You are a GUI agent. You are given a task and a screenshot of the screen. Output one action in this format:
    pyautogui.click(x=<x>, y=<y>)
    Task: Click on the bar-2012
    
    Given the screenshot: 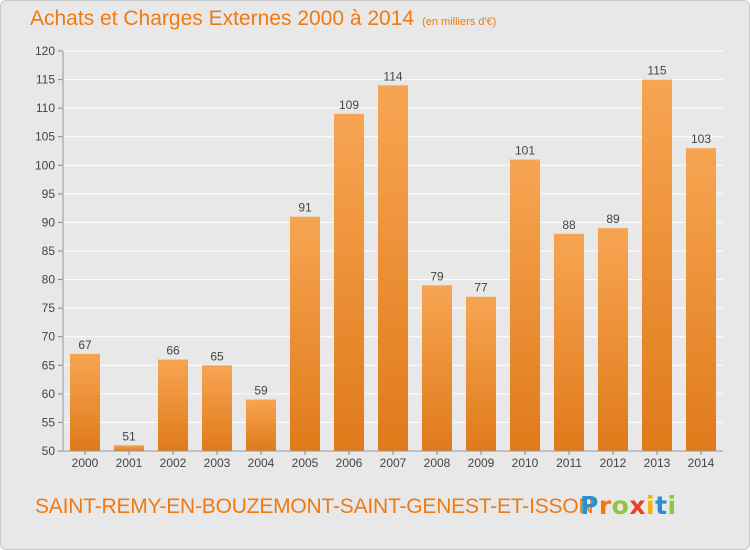 What is the action you would take?
    pyautogui.click(x=613, y=339)
    